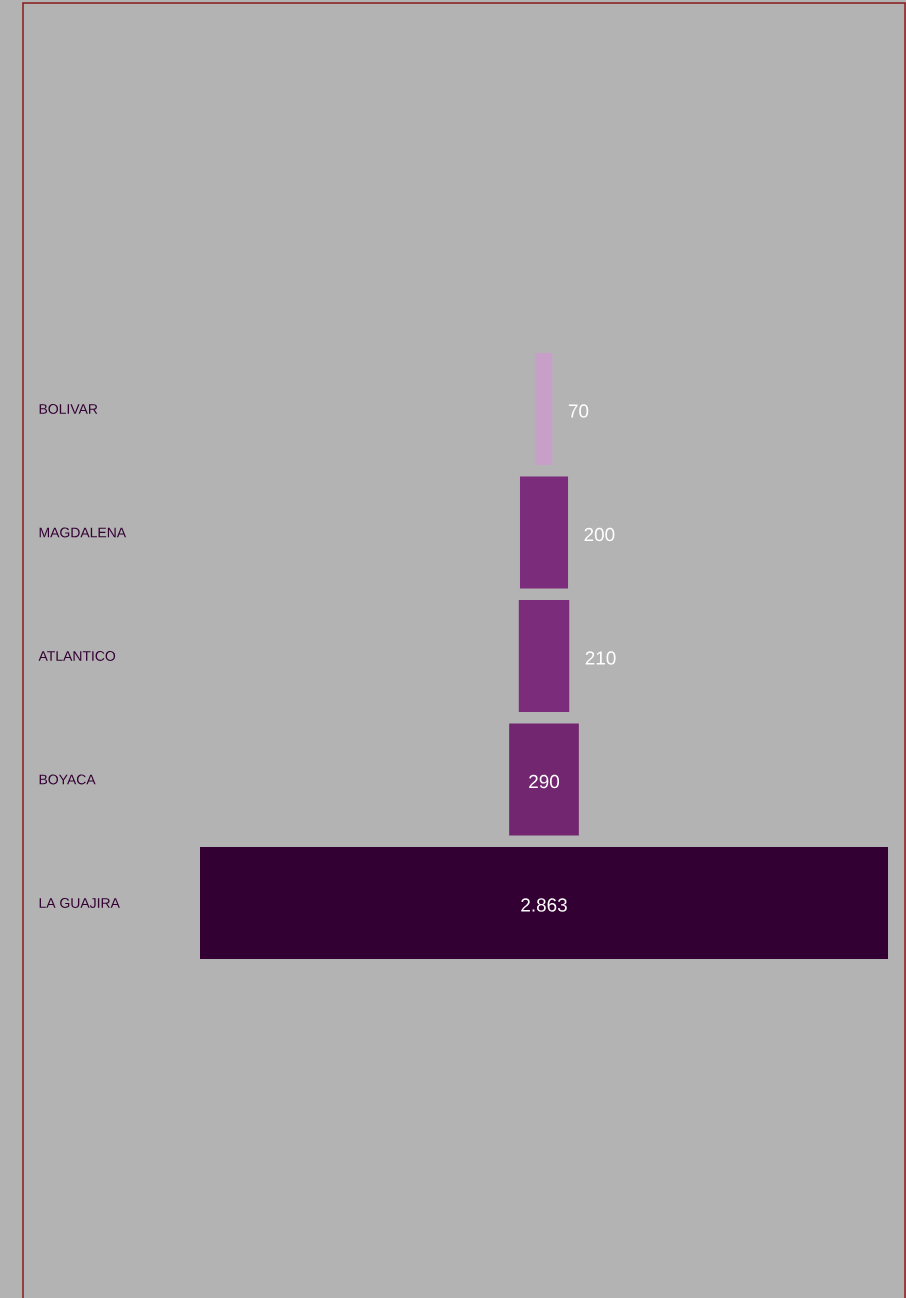 This screenshot has width=906, height=1298. I want to click on data-label: 290, so click(544, 781).